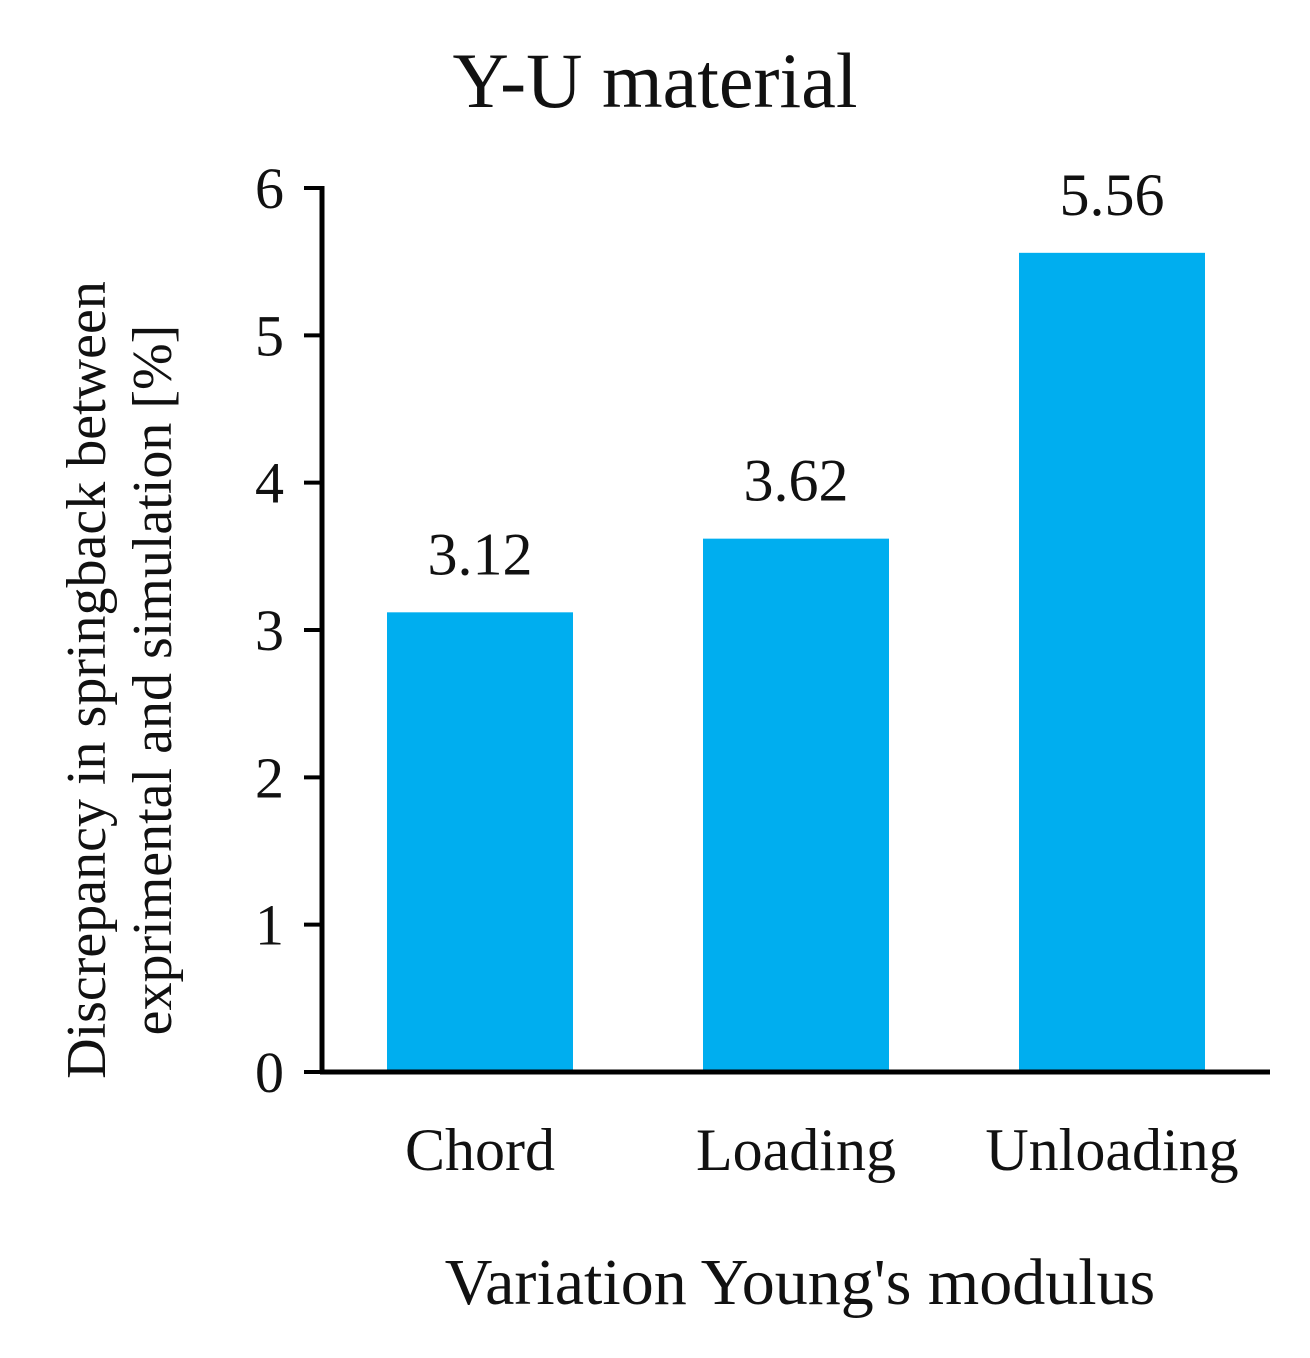  Describe the element at coordinates (1111, 1150) in the screenshot. I see `x-tick-label-unloading: Unloading` at that location.